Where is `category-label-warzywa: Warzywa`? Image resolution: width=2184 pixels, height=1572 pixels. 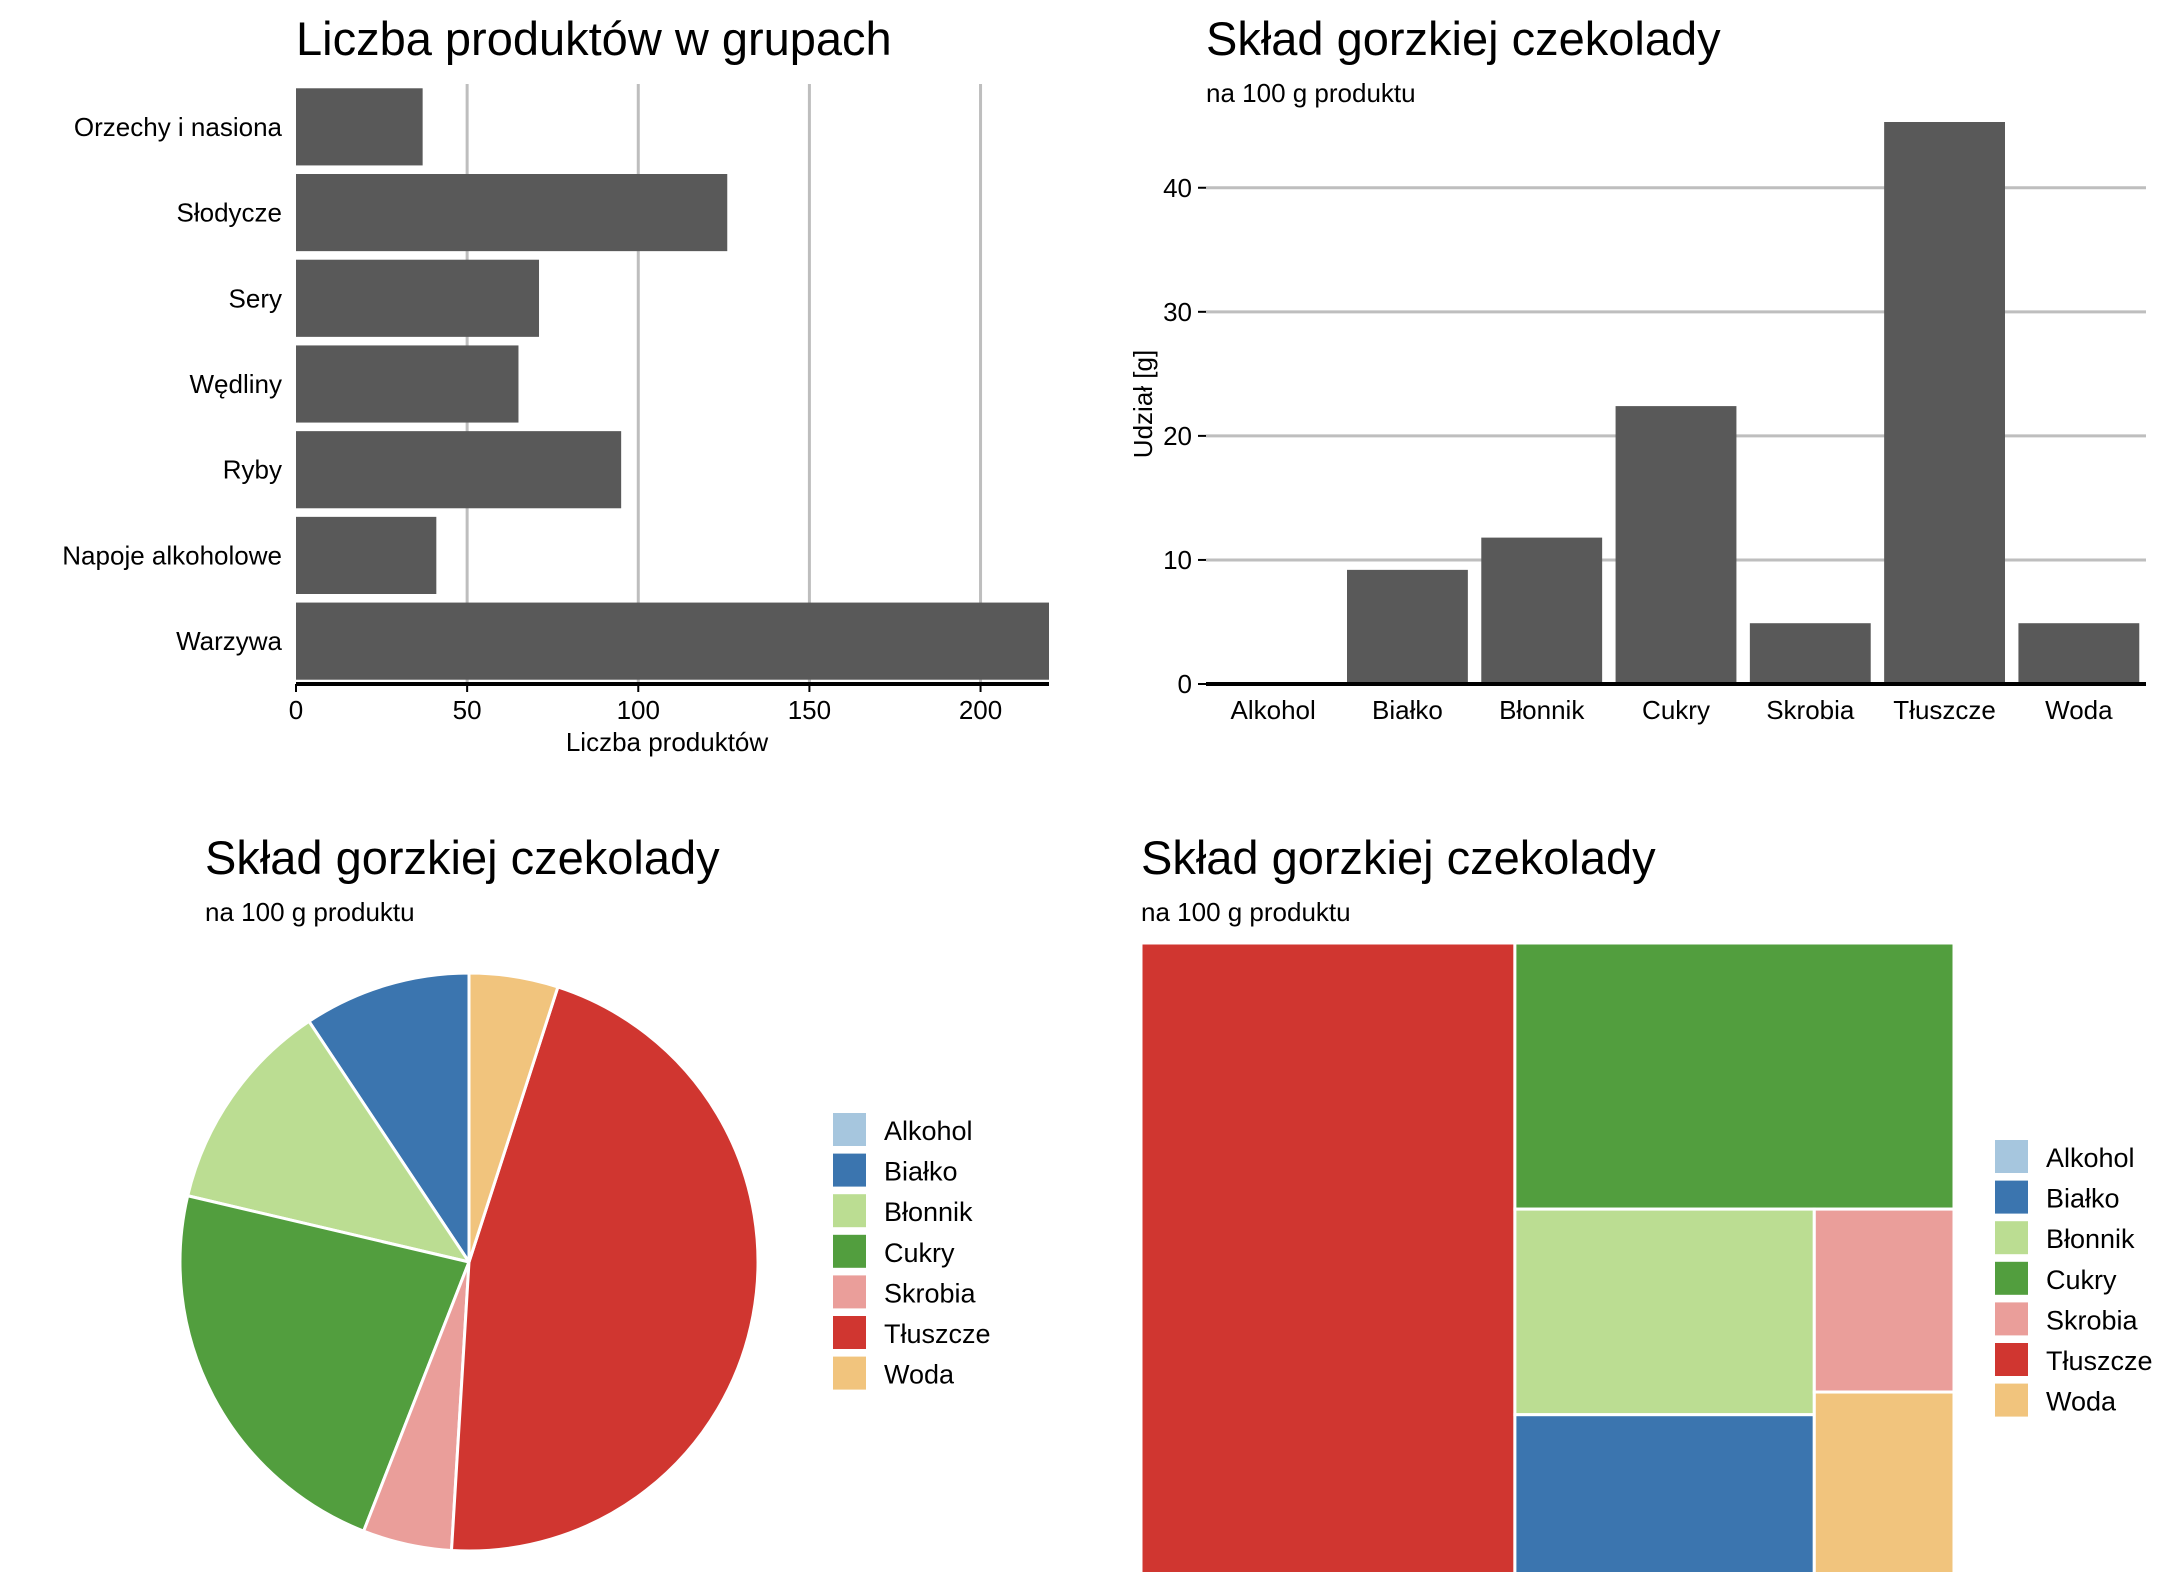
category-label-warzywa: Warzywa is located at coordinates (229, 641).